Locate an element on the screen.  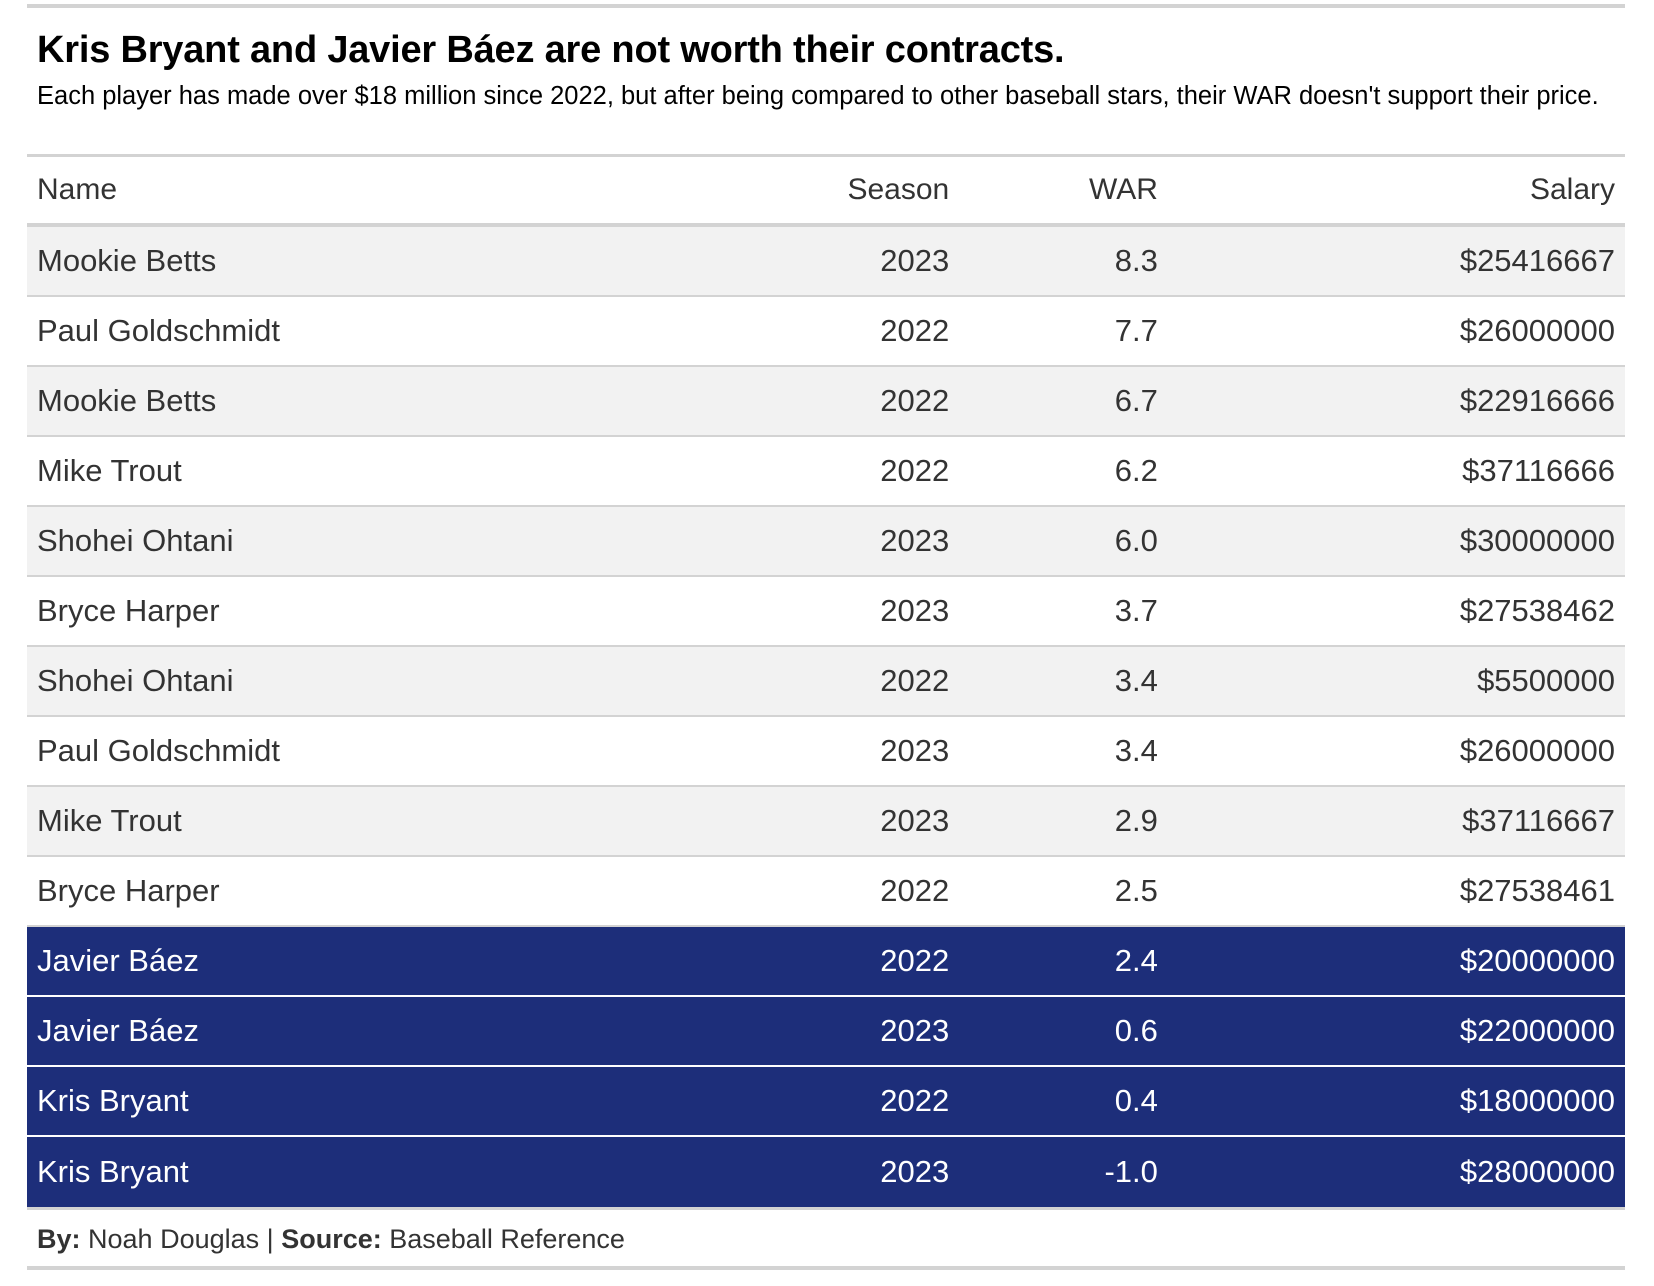
cell-salary: $27538461 is located at coordinates (1537, 890).